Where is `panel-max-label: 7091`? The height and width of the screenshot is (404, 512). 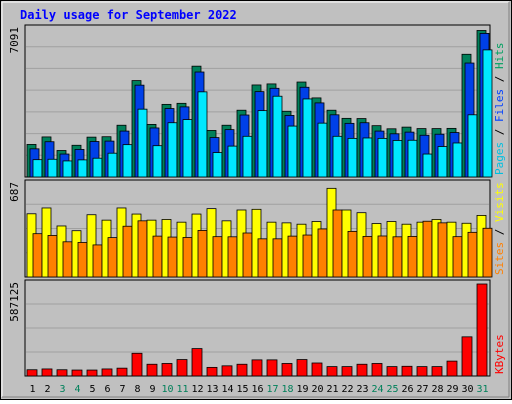
panel-max-label: 7091 is located at coordinates (14, 40).